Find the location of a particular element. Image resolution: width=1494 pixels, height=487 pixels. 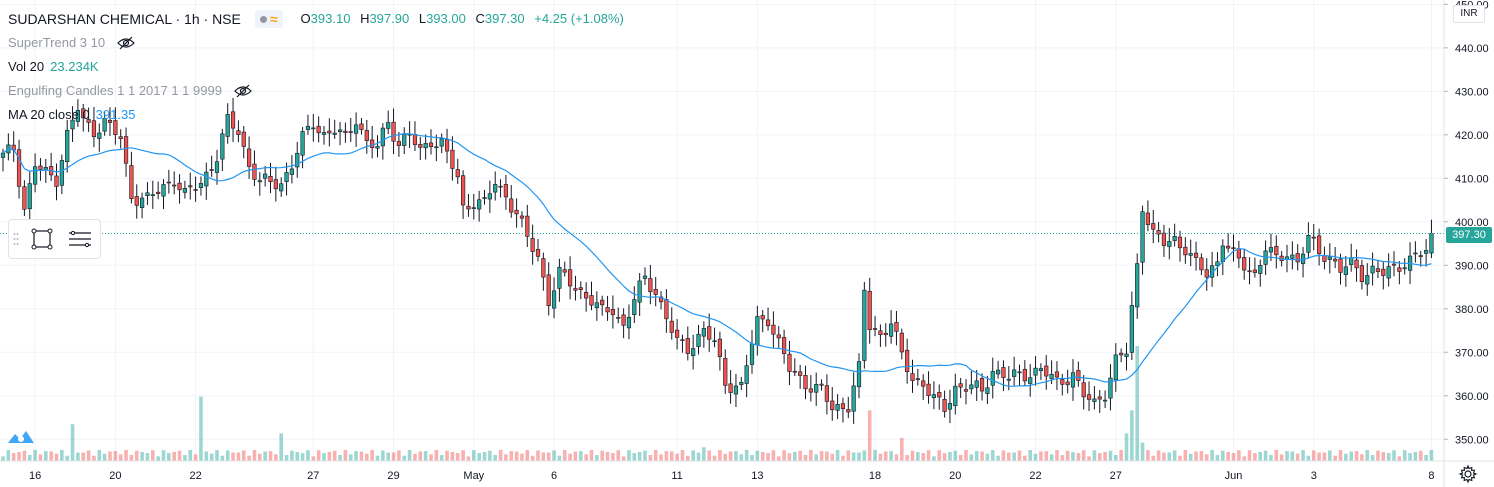

time-tick-label: 22 is located at coordinates (195, 476).